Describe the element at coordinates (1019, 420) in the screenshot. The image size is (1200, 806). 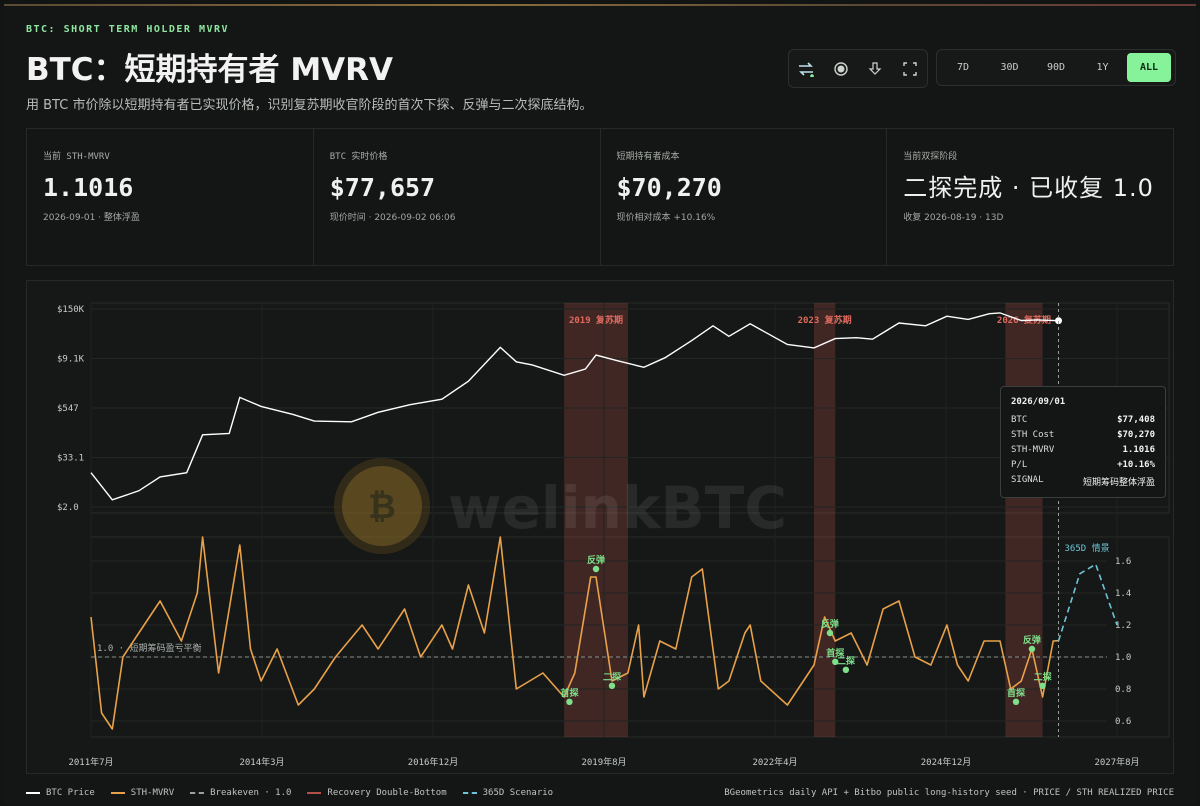
I see `tooltip-key: BTC` at that location.